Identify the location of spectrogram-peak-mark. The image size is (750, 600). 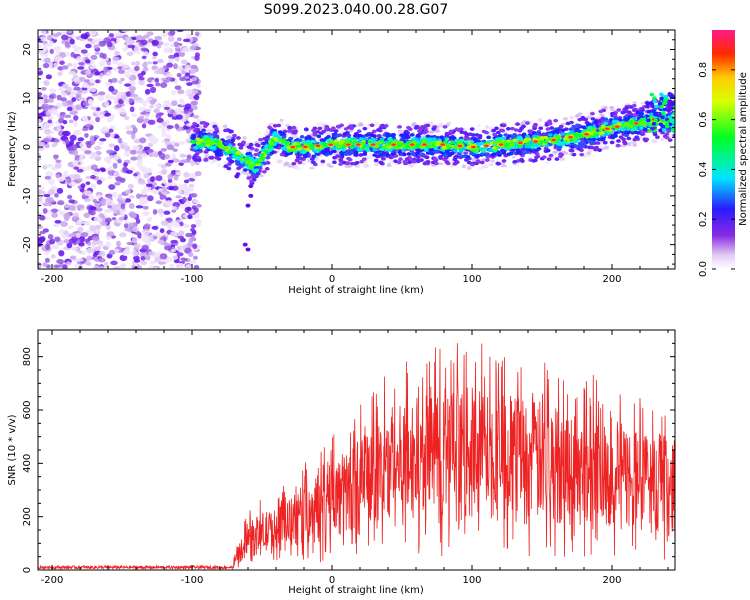
(318, 145).